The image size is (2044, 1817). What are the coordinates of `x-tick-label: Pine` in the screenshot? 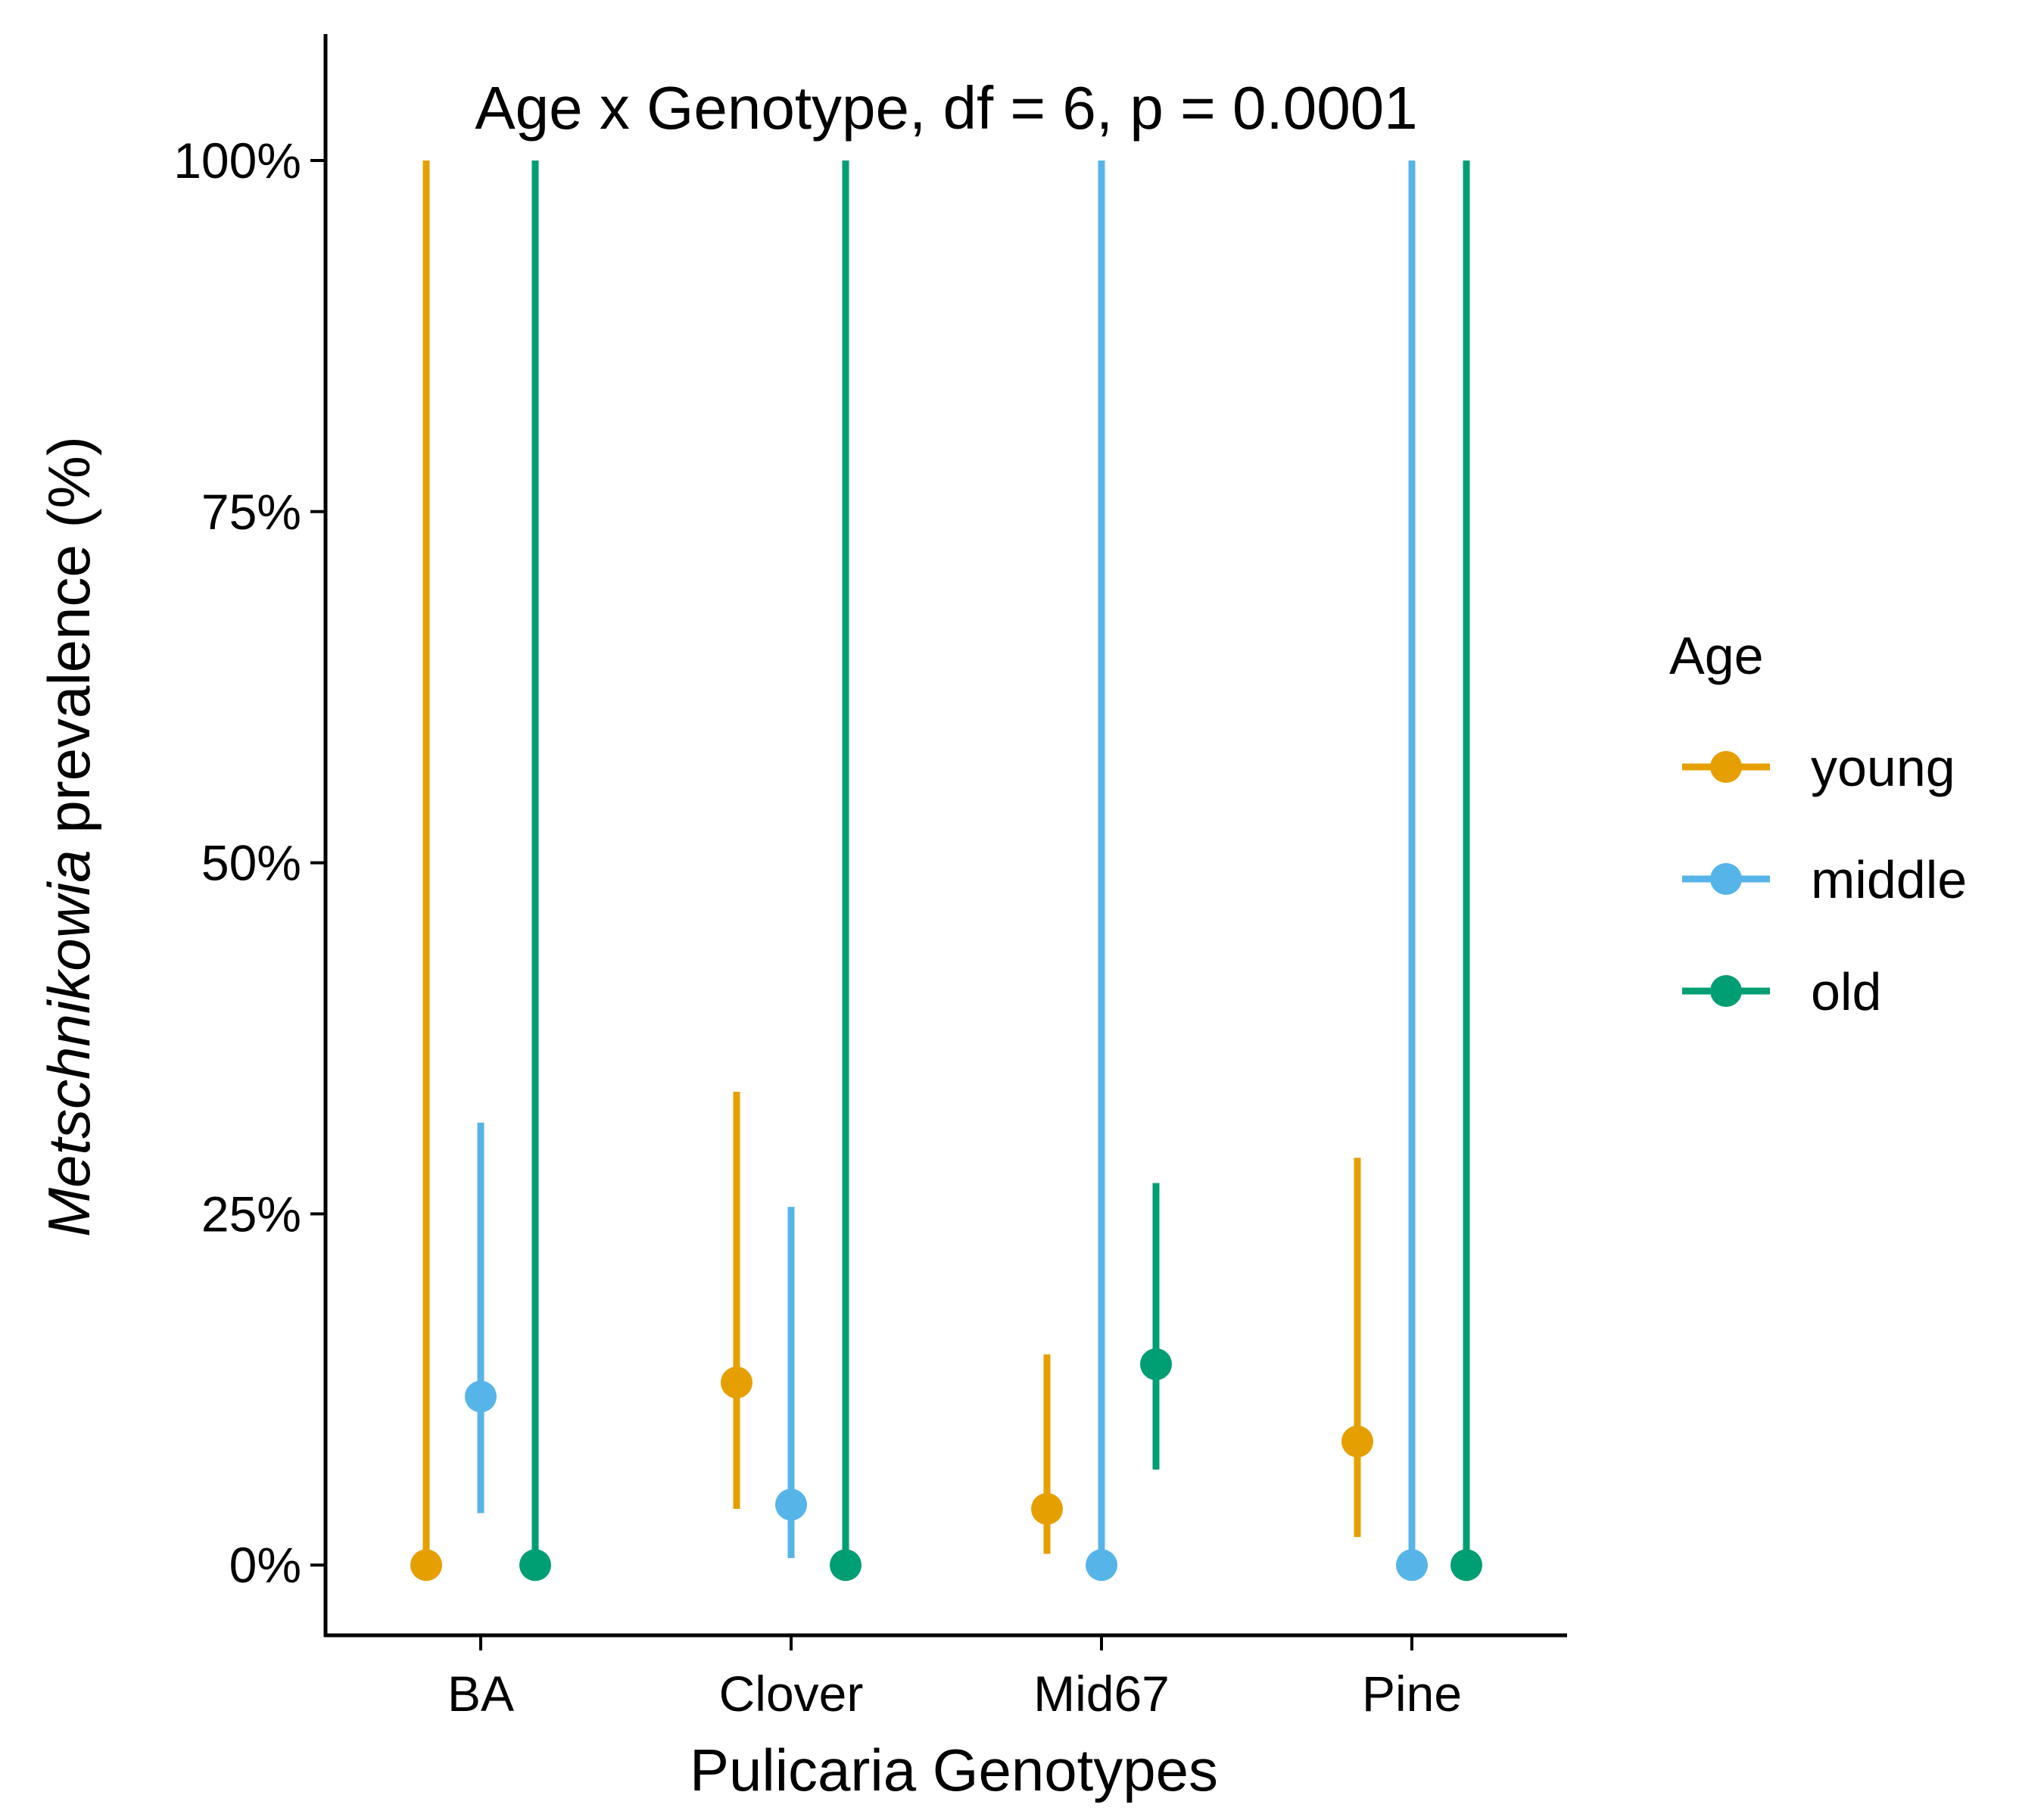 It's located at (1412, 1694).